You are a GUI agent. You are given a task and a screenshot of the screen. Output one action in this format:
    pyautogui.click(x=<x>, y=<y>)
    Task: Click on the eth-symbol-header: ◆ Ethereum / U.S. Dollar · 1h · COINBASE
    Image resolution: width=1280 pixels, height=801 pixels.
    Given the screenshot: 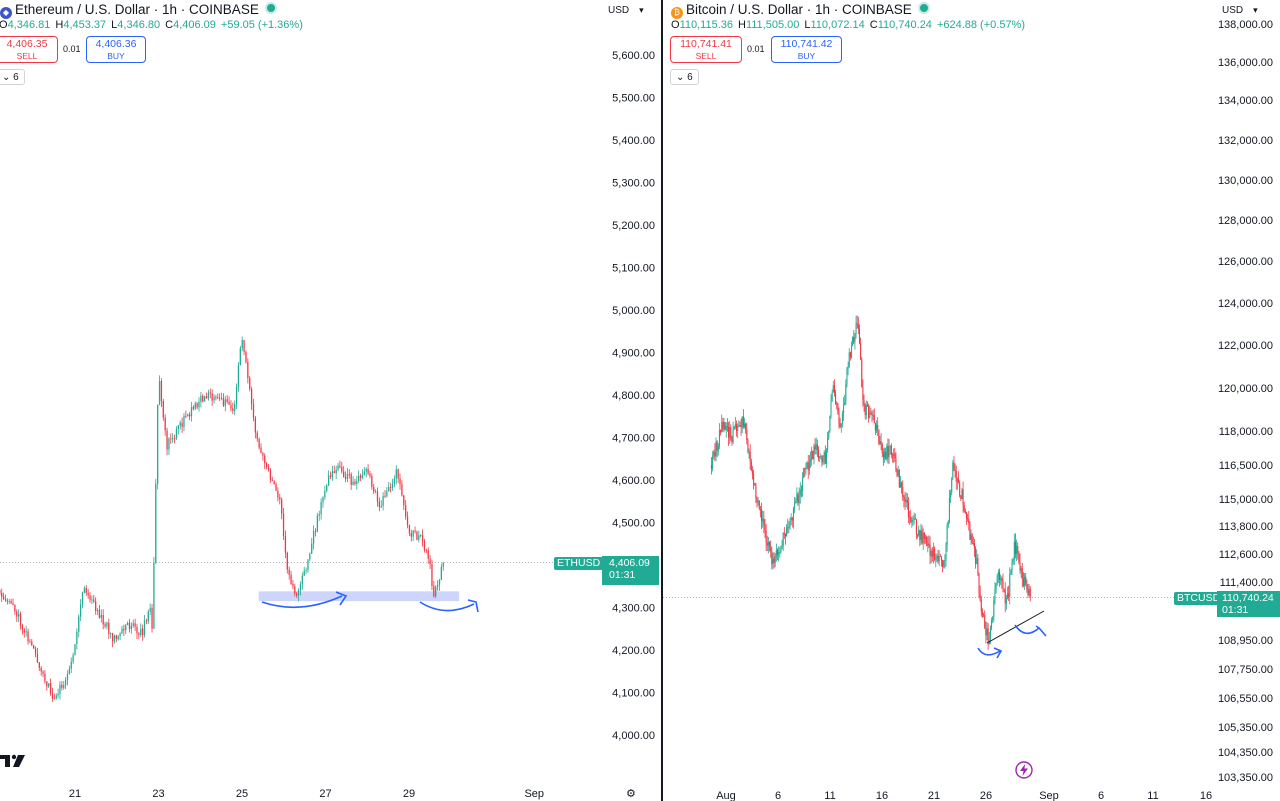 What is the action you would take?
    pyautogui.click(x=138, y=10)
    